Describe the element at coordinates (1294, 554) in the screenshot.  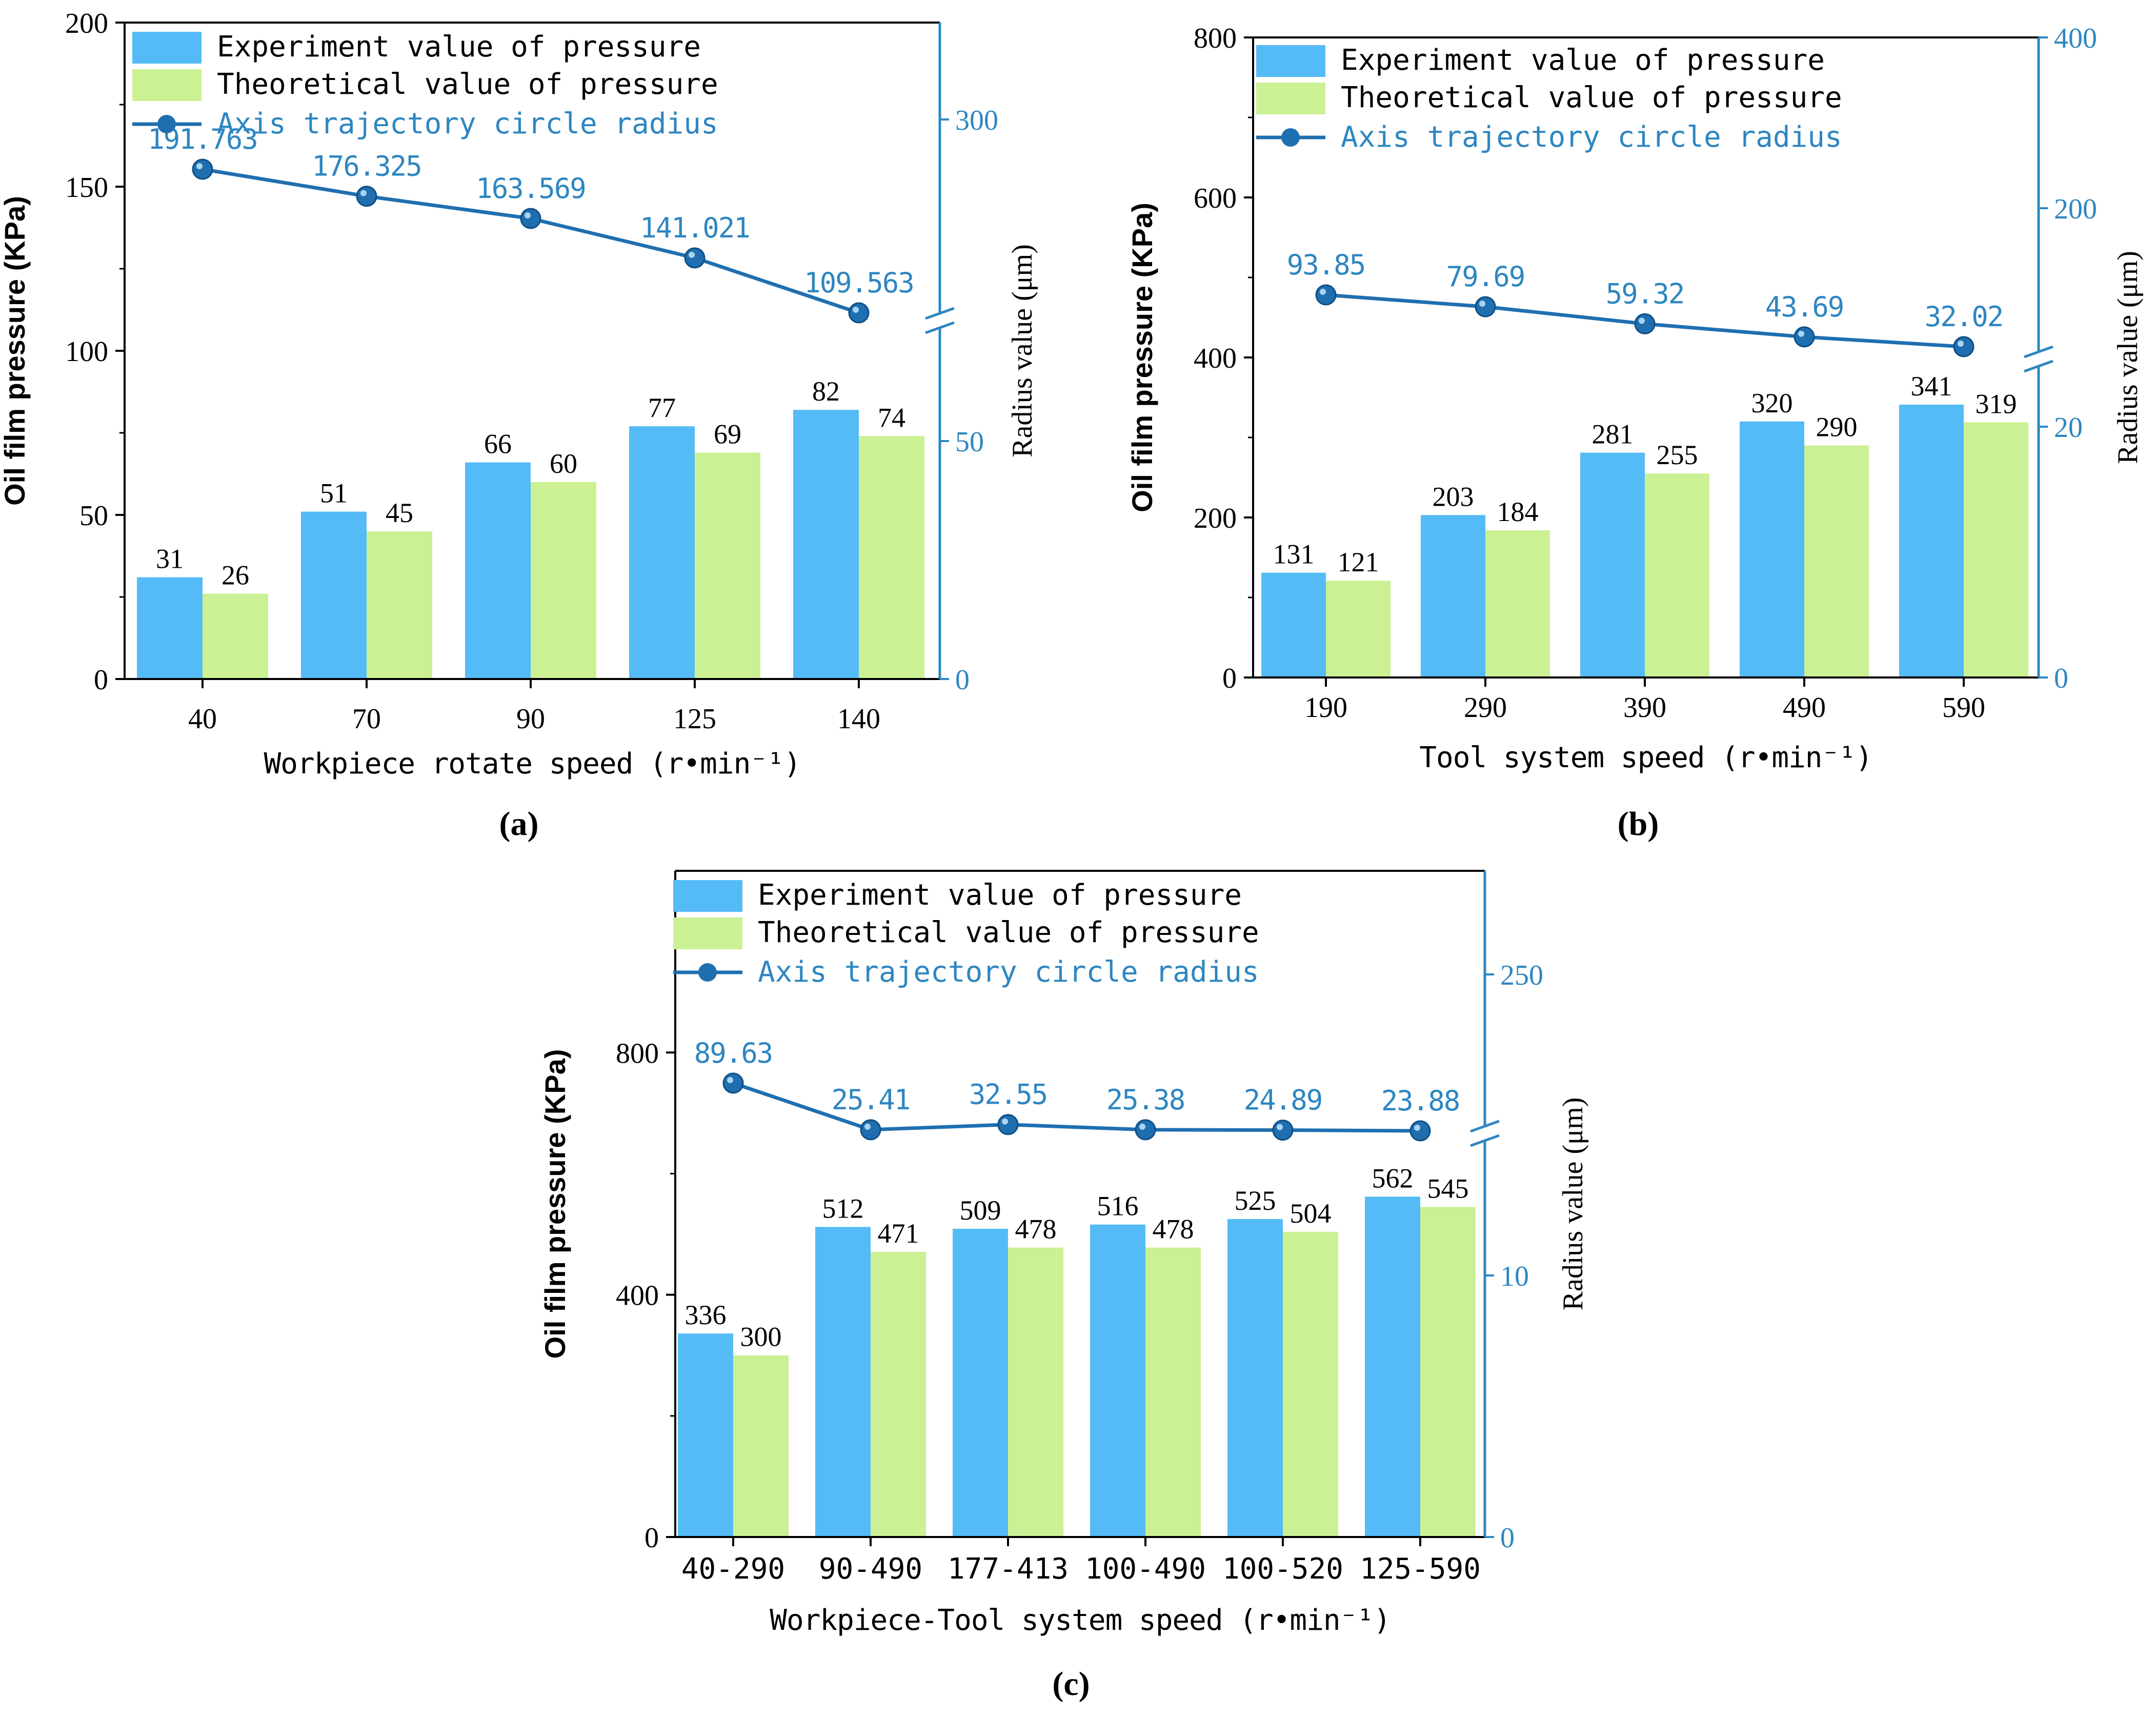
I see `data-label-experiment: 131` at that location.